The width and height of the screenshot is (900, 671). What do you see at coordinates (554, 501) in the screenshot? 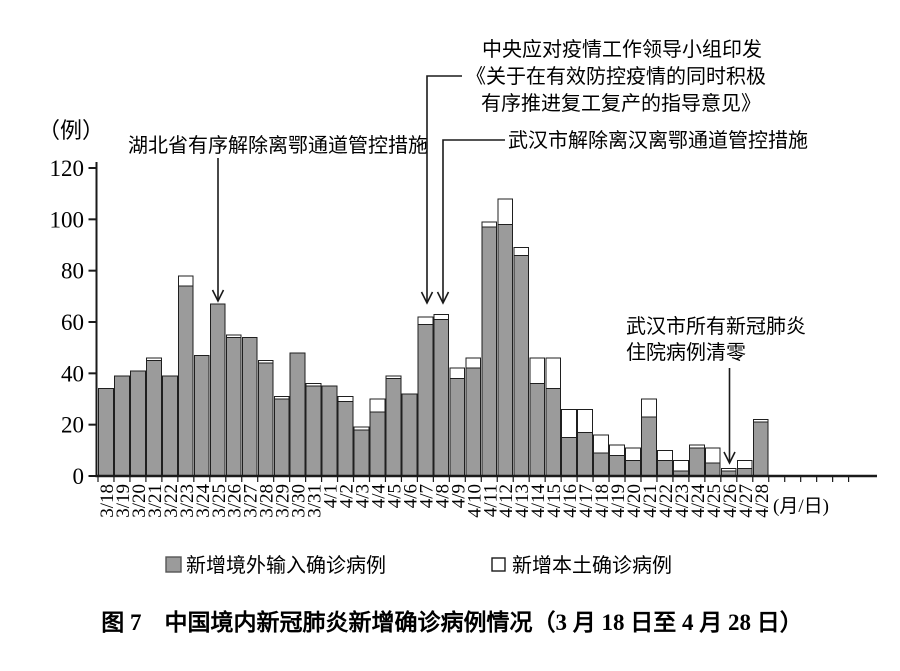
I see `x-label-4/15: 4/15` at bounding box center [554, 501].